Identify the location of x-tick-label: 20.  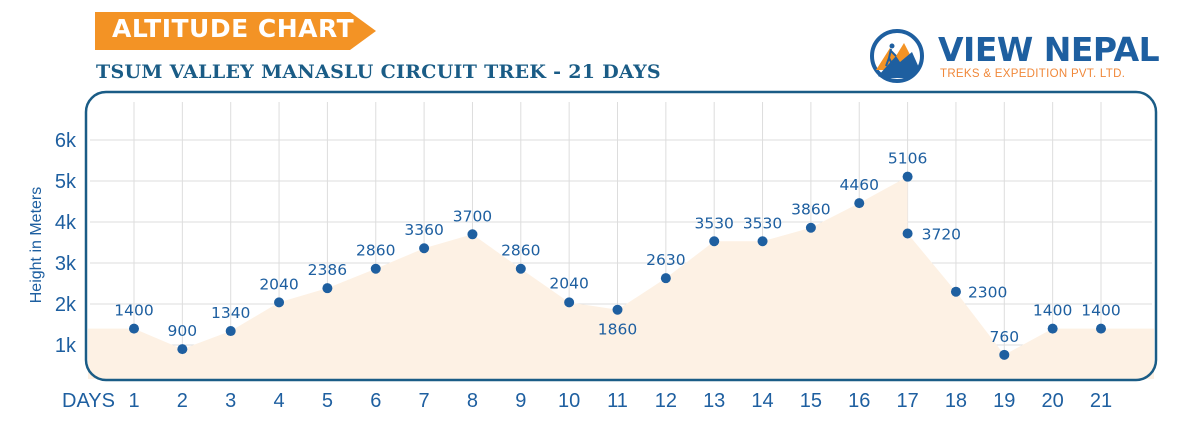
(1053, 401).